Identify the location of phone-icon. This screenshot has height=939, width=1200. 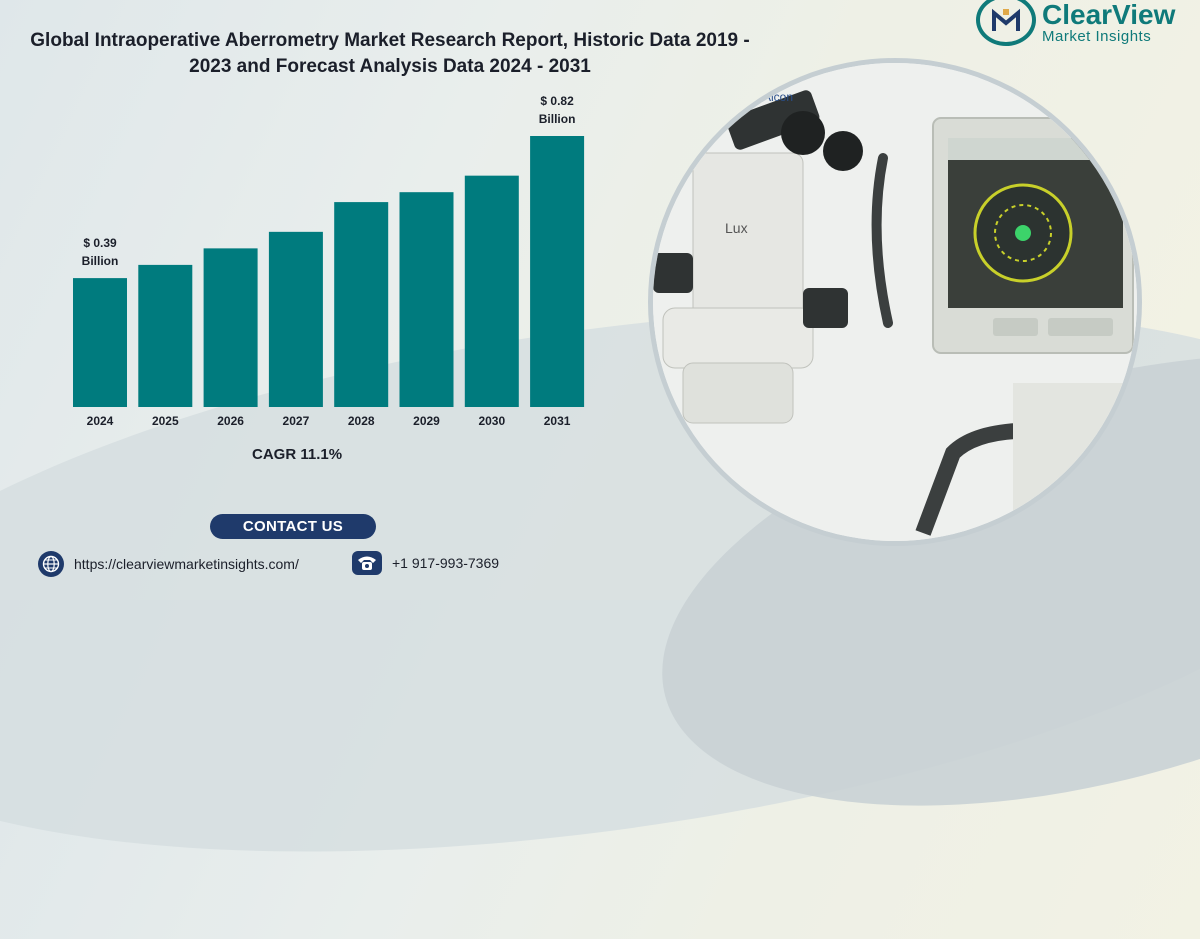
(367, 563).